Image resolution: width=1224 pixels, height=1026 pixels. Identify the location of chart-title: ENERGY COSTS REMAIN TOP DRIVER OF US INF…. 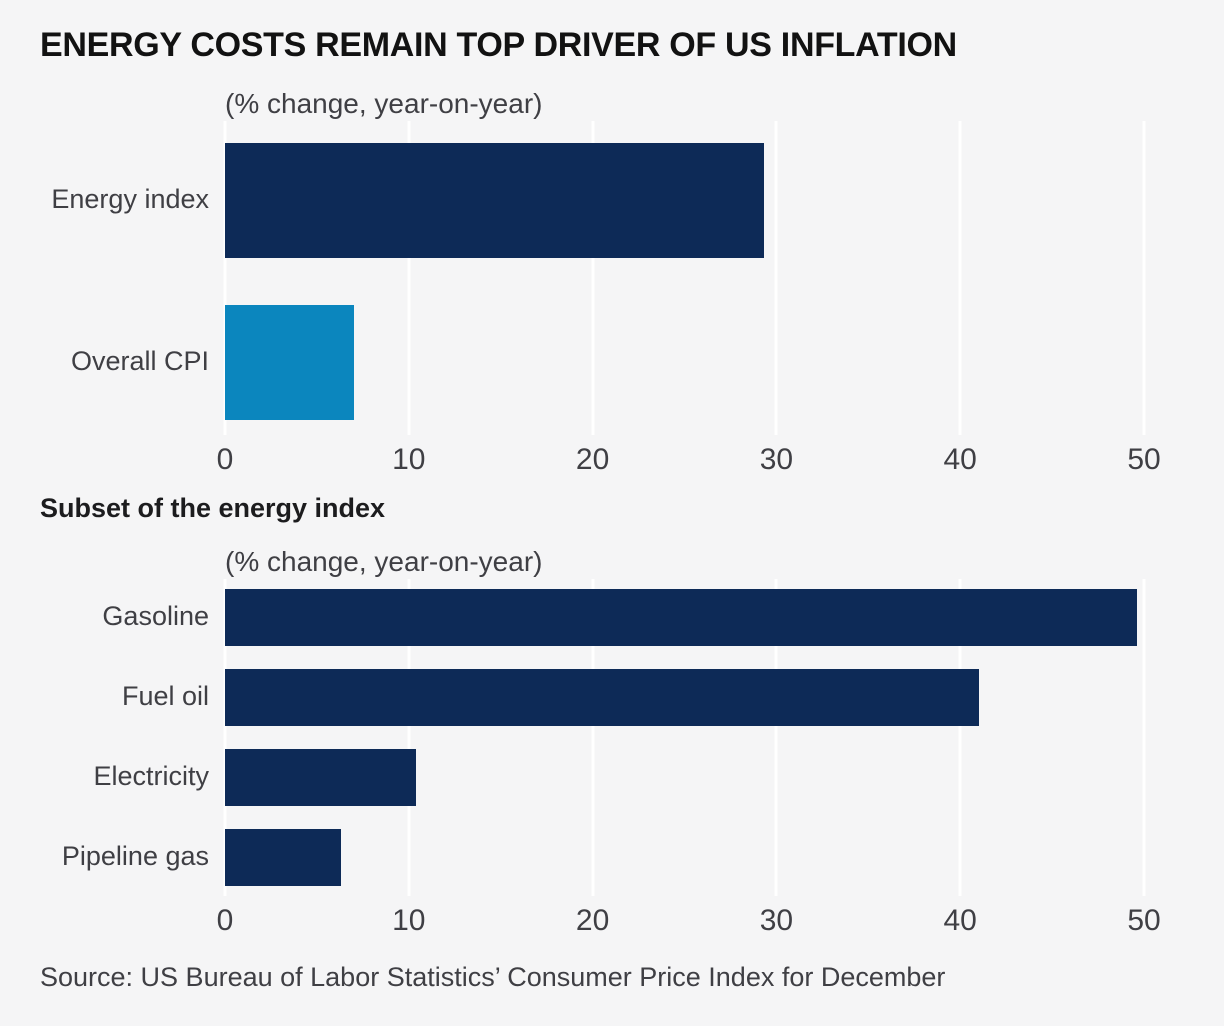
(498, 45).